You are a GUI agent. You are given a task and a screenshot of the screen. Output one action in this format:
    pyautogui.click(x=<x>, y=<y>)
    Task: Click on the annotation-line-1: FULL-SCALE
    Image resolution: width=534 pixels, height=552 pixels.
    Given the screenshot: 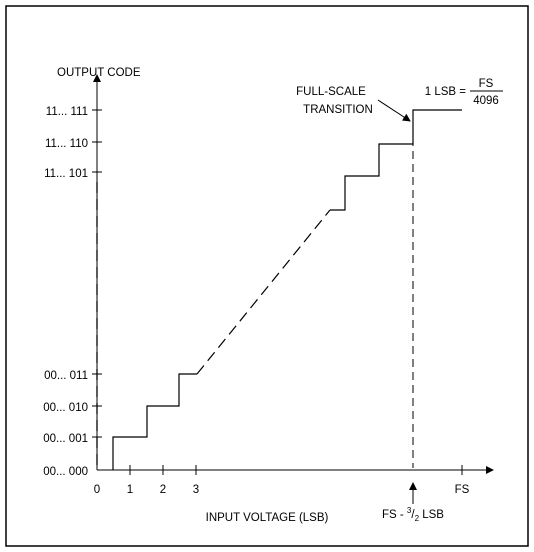 What is the action you would take?
    pyautogui.click(x=331, y=92)
    